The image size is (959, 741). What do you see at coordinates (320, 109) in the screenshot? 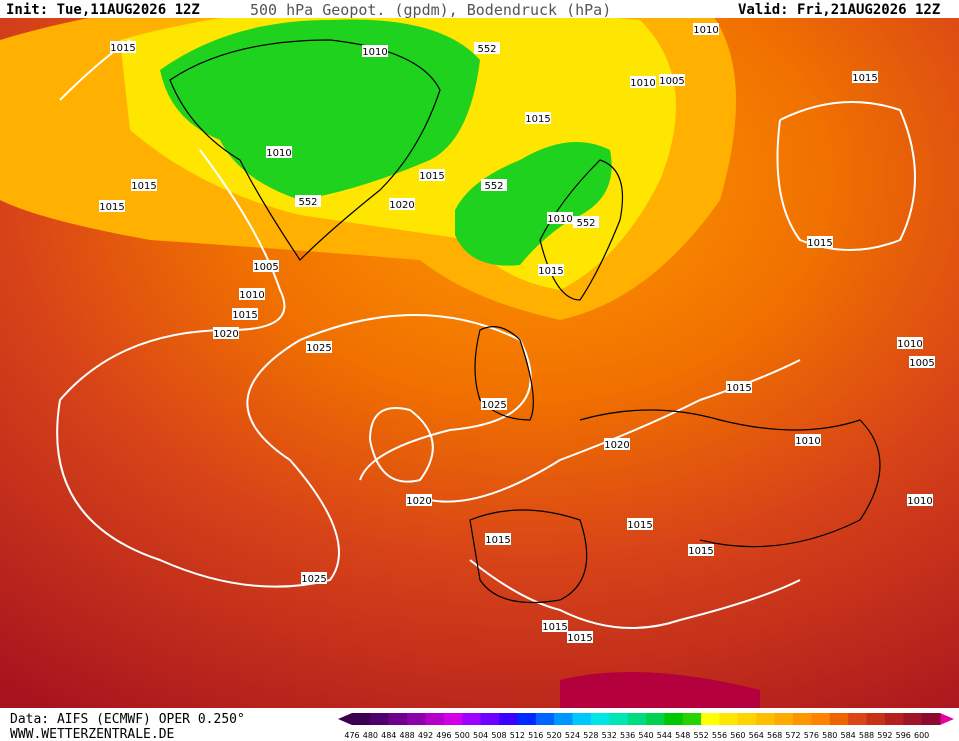
I see `green-zone` at bounding box center [320, 109].